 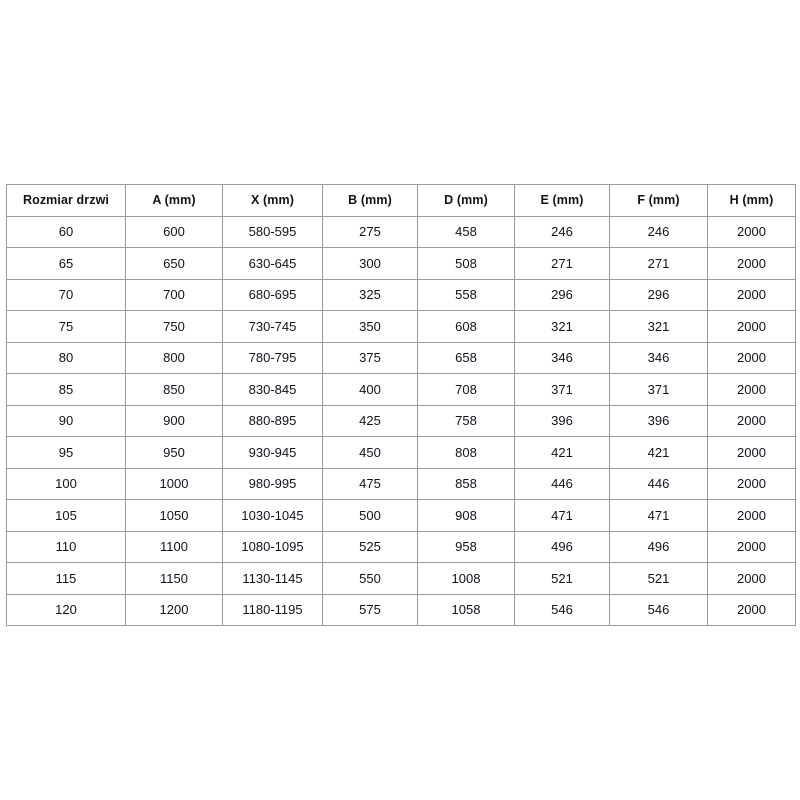 What do you see at coordinates (466, 389) in the screenshot?
I see `table-cell-r5-c4: 708` at bounding box center [466, 389].